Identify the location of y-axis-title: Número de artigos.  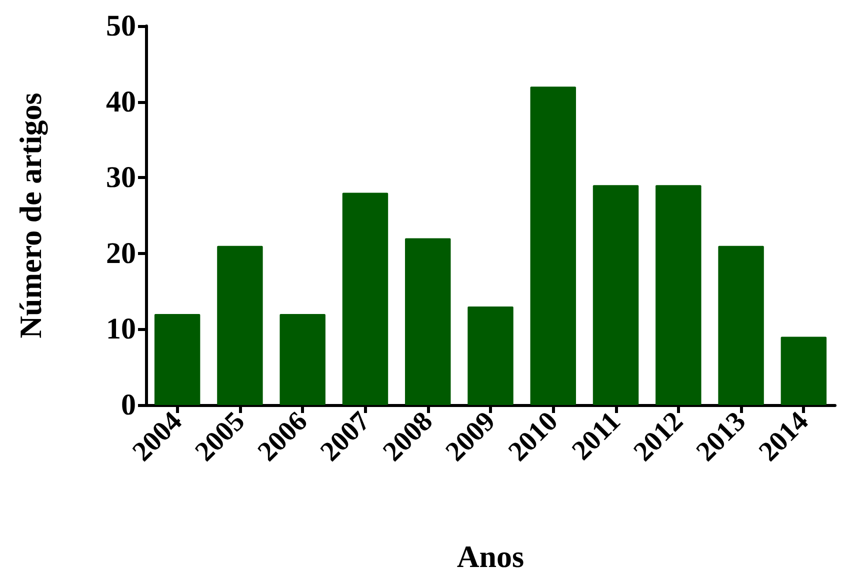
(30, 215).